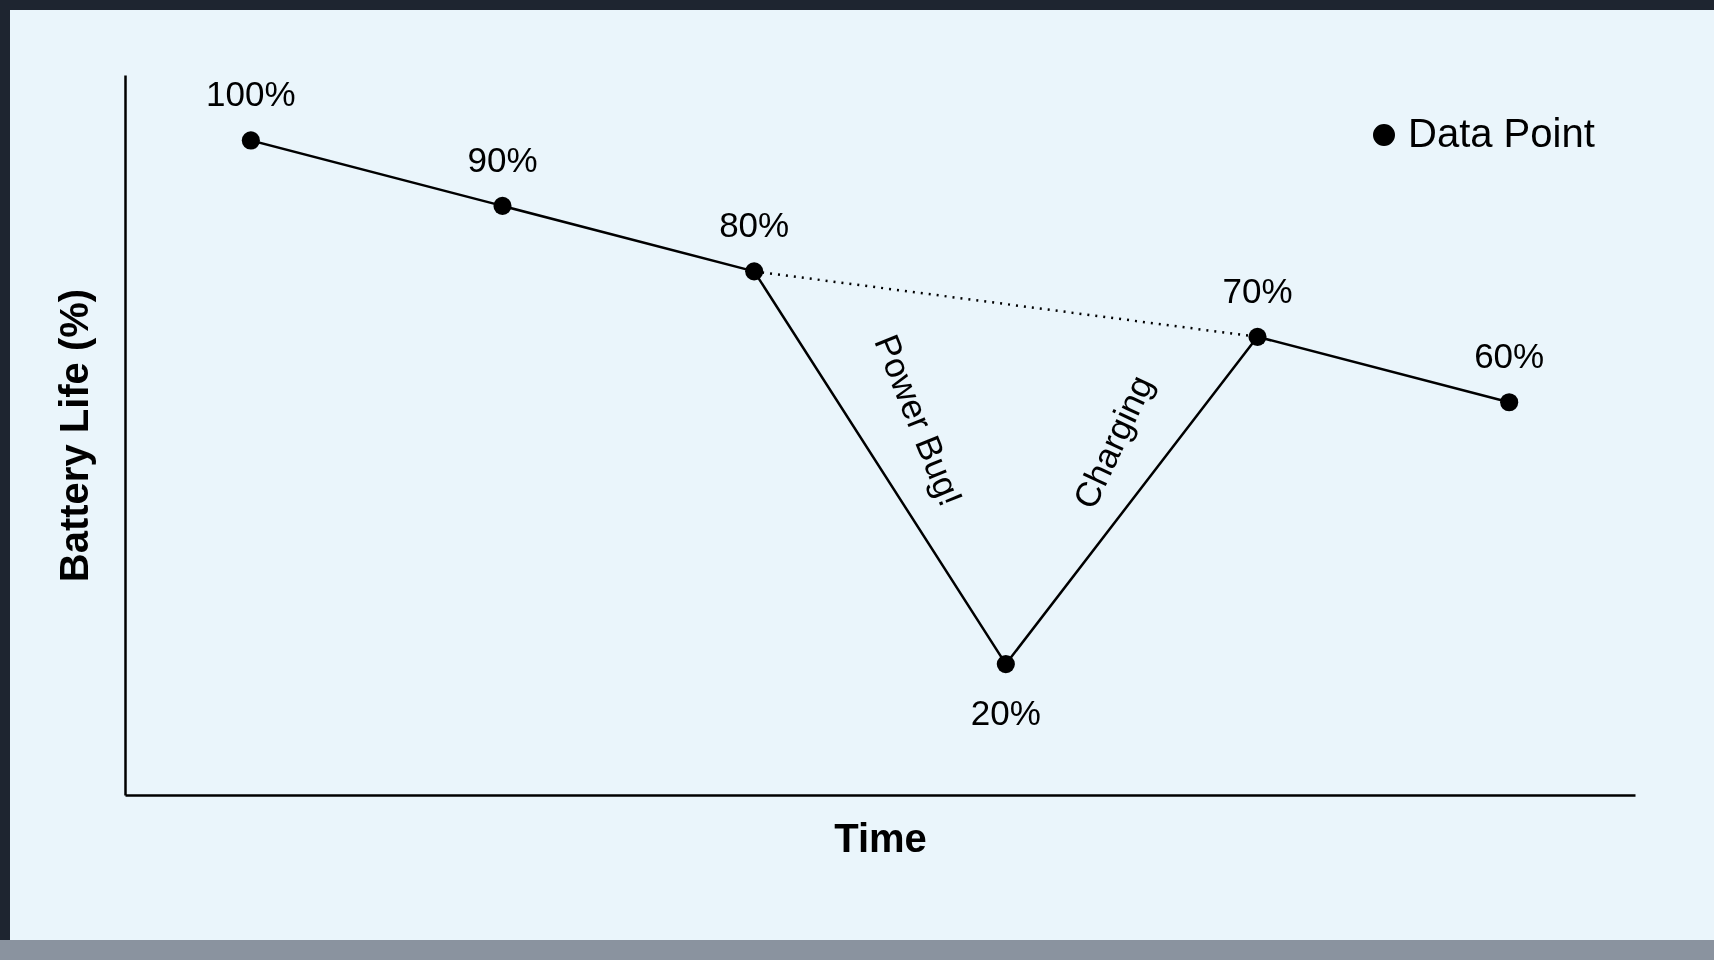  I want to click on y-axis-title: Battery Life (%), so click(73, 435).